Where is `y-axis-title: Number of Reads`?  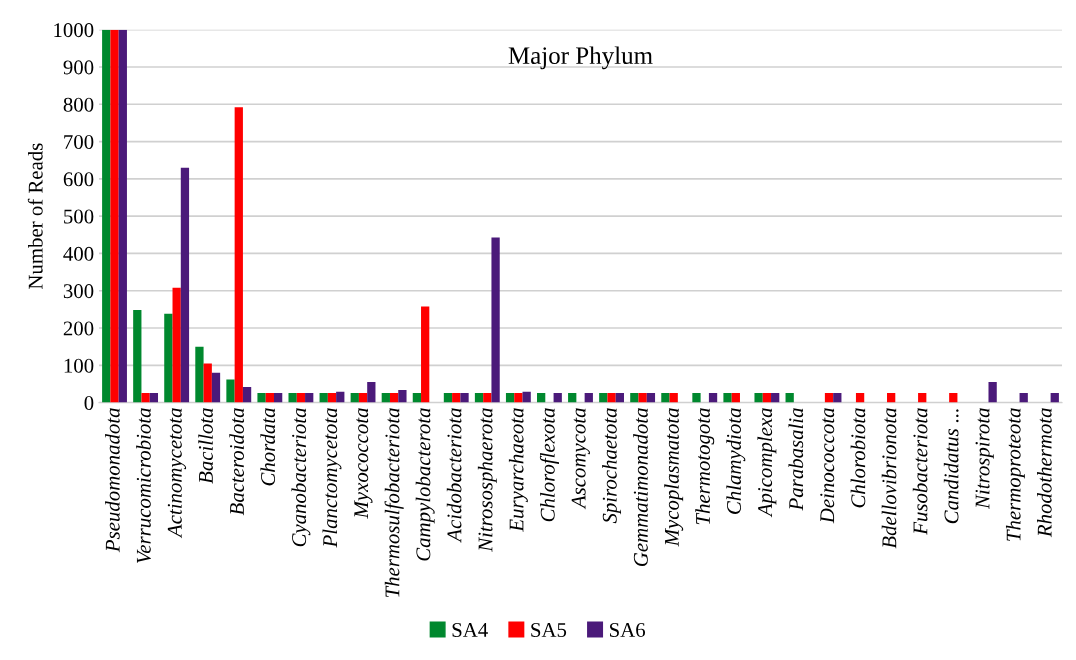
y-axis-title: Number of Reads is located at coordinates (35, 216).